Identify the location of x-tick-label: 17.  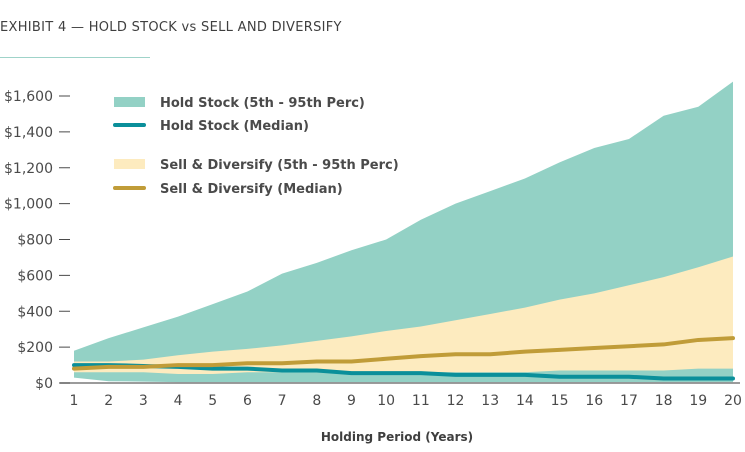
(629, 401).